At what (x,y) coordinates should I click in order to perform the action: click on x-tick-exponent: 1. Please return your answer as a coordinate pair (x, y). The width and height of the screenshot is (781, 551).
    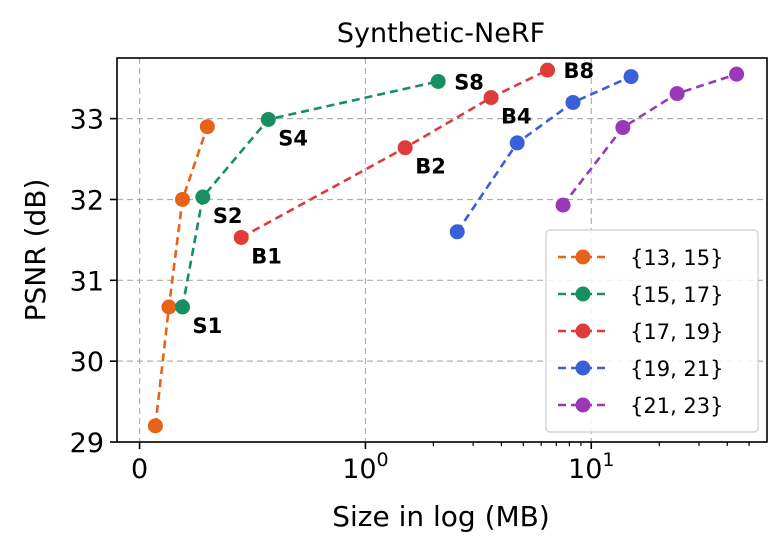
    Looking at the image, I should click on (608, 460).